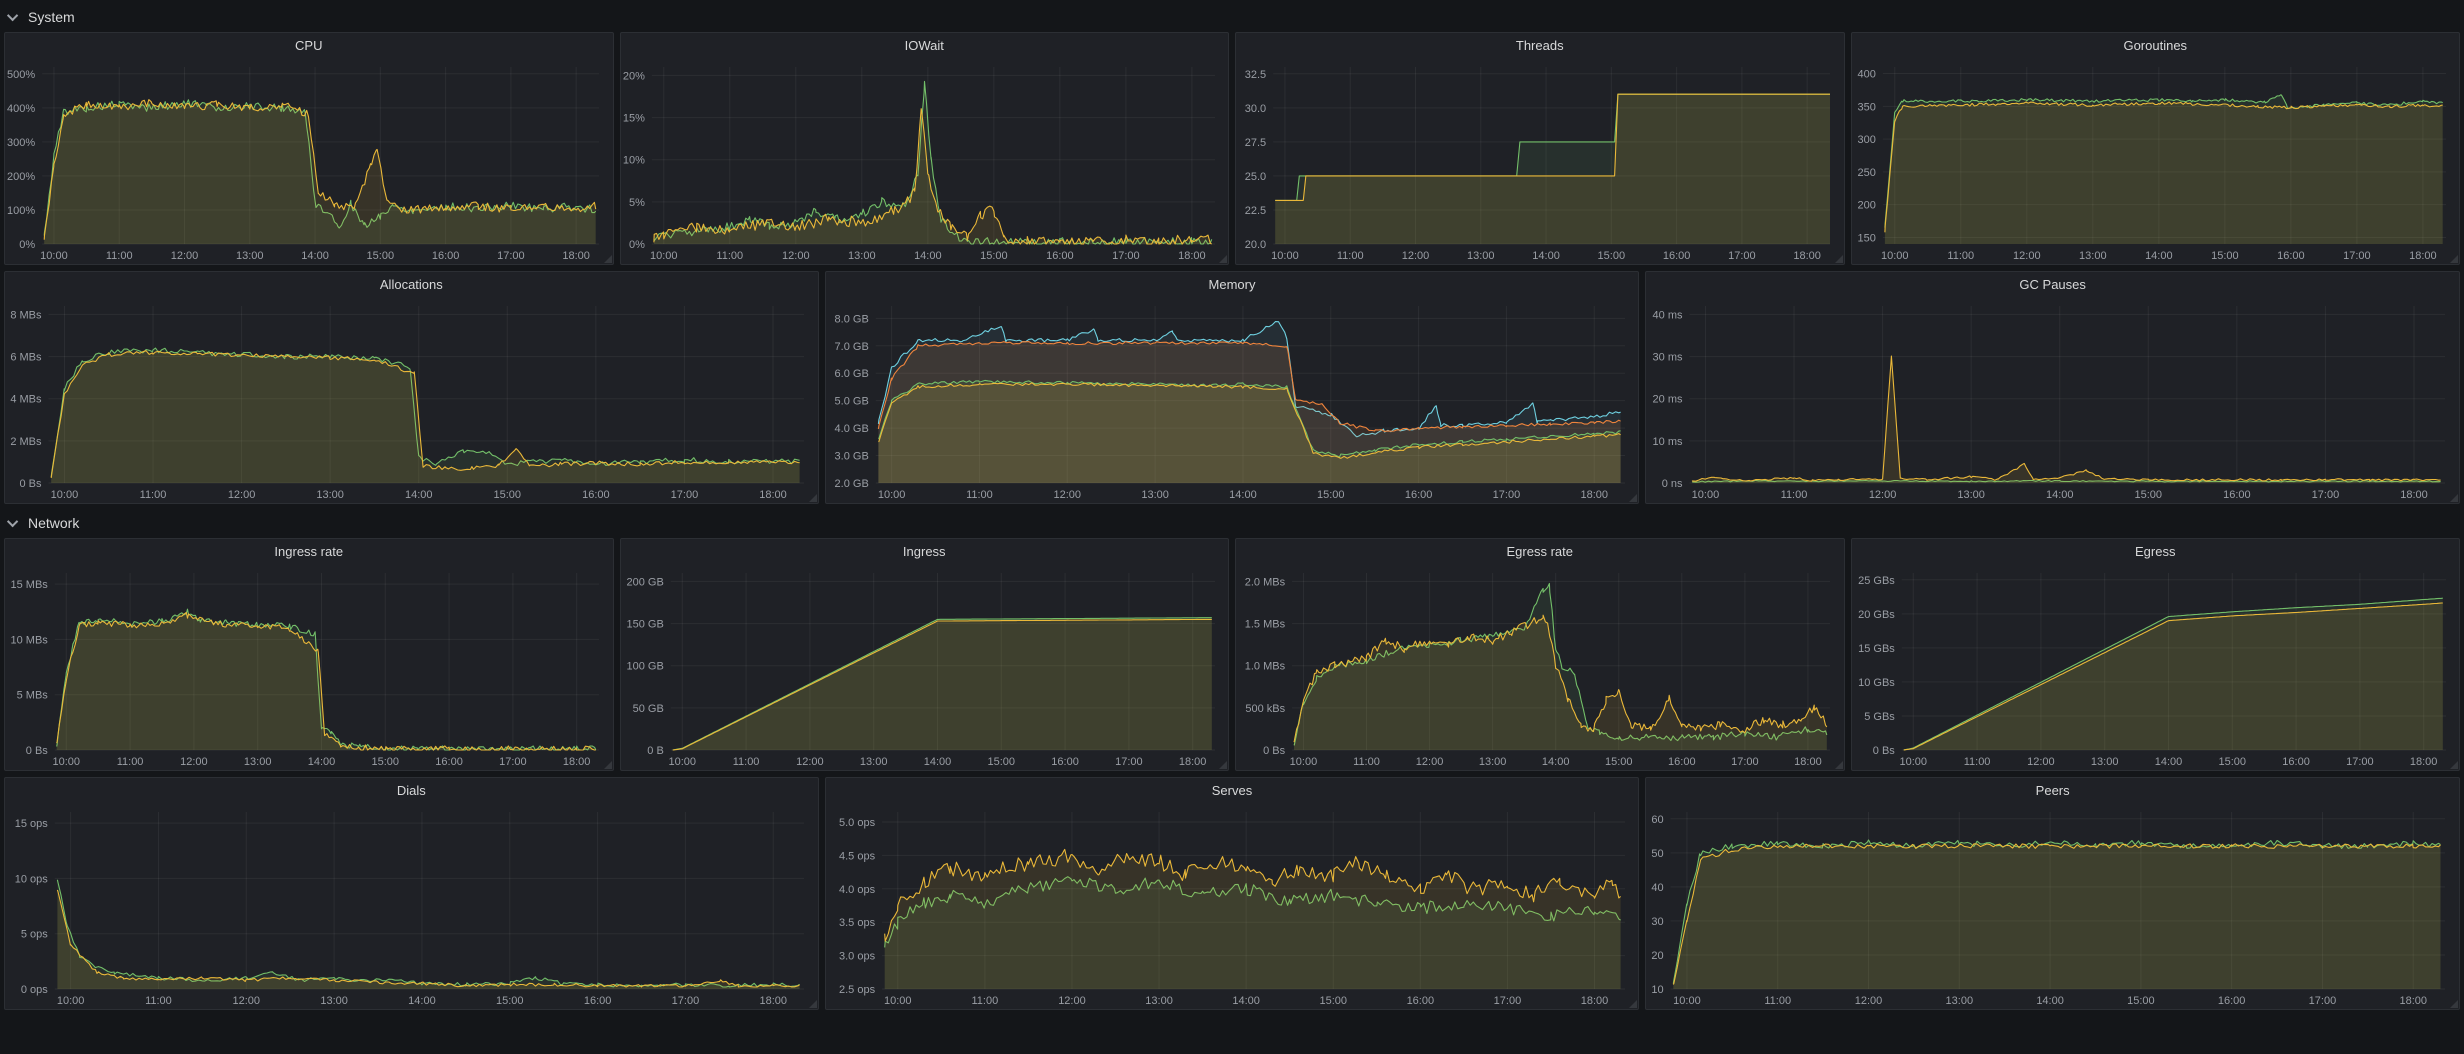  What do you see at coordinates (34, 990) in the screenshot?
I see `y-tick-label: 0 ops` at bounding box center [34, 990].